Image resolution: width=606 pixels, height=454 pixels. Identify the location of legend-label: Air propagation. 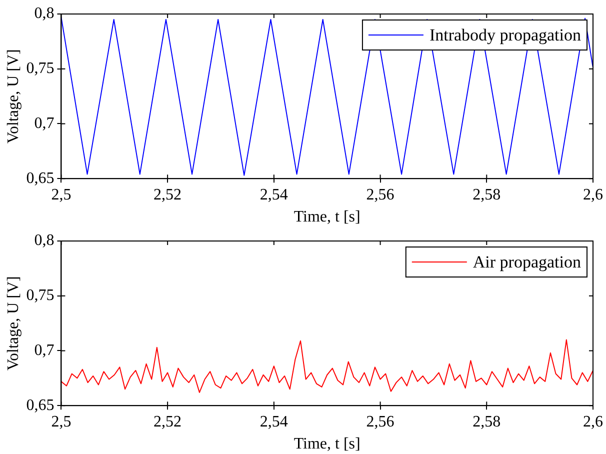
(527, 262).